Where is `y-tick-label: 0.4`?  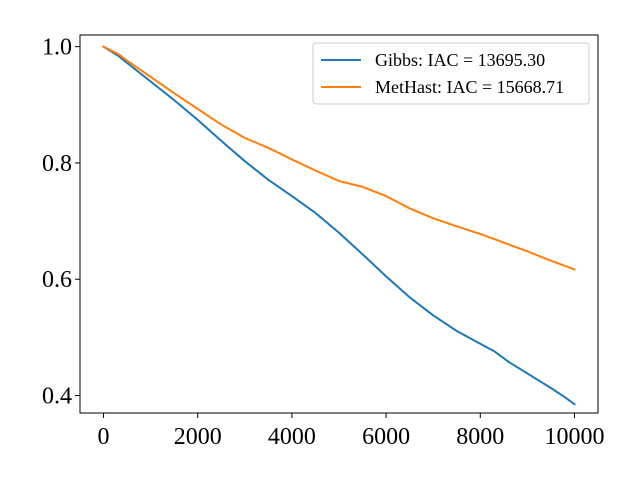
y-tick-label: 0.4 is located at coordinates (57, 397).